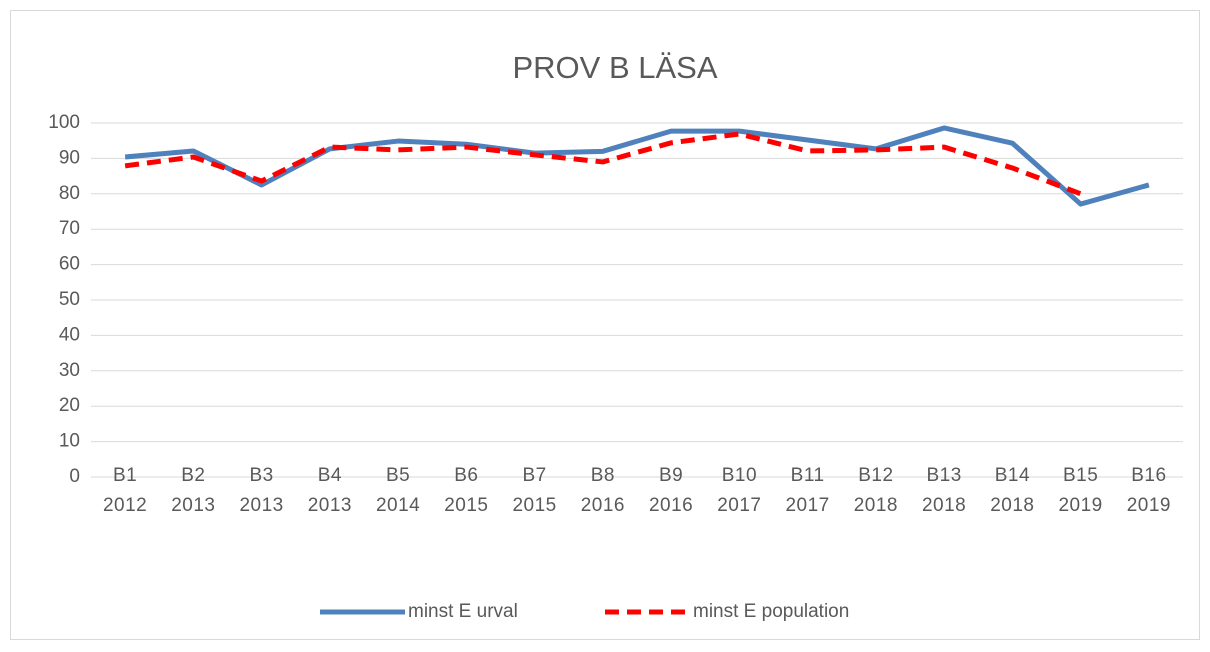 Image resolution: width=1210 pixels, height=652 pixels. I want to click on x-tick-label: B5 2014, so click(398, 490).